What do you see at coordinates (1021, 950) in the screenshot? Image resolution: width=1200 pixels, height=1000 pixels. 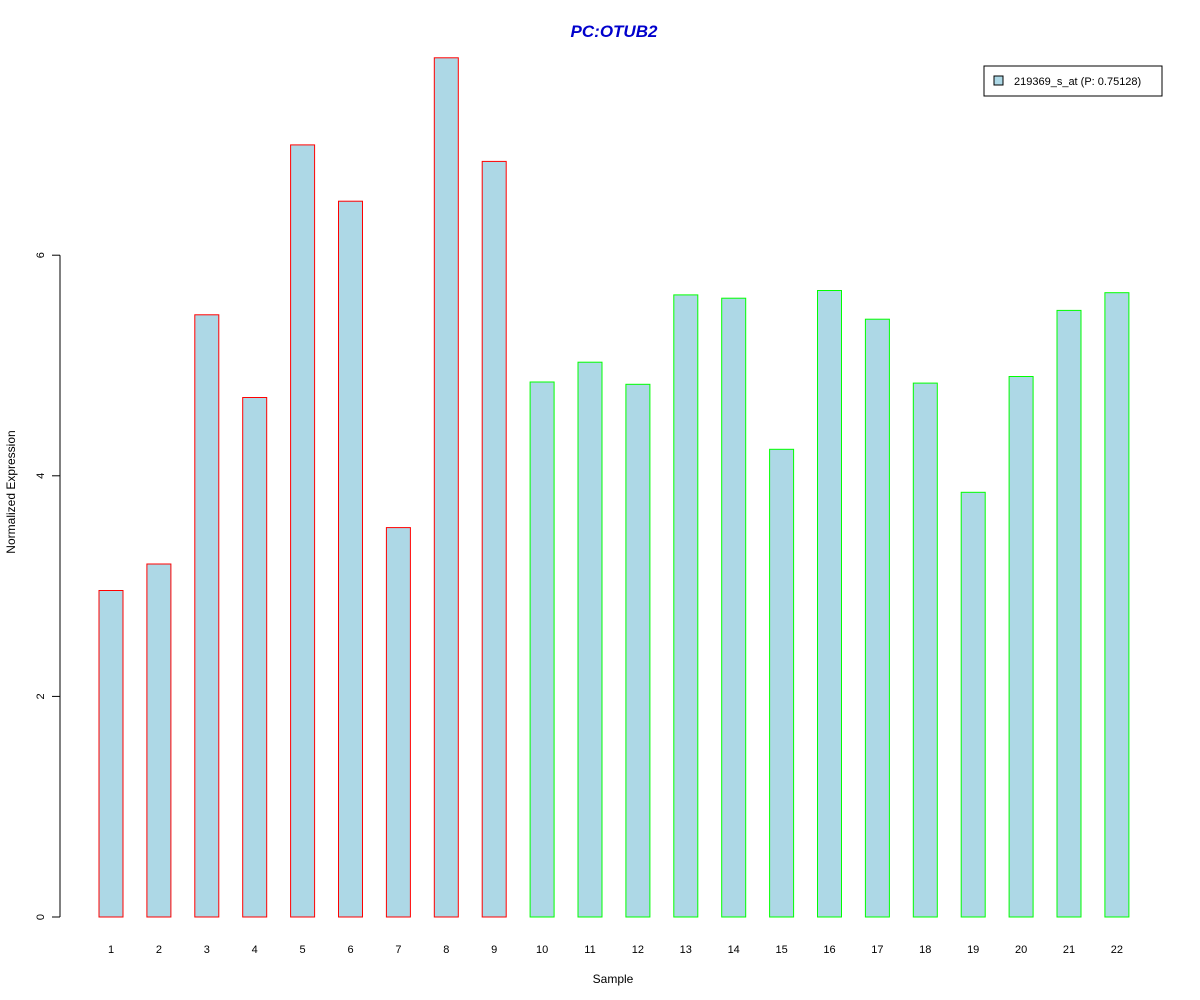 I see `x-tick-label: 20` at bounding box center [1021, 950].